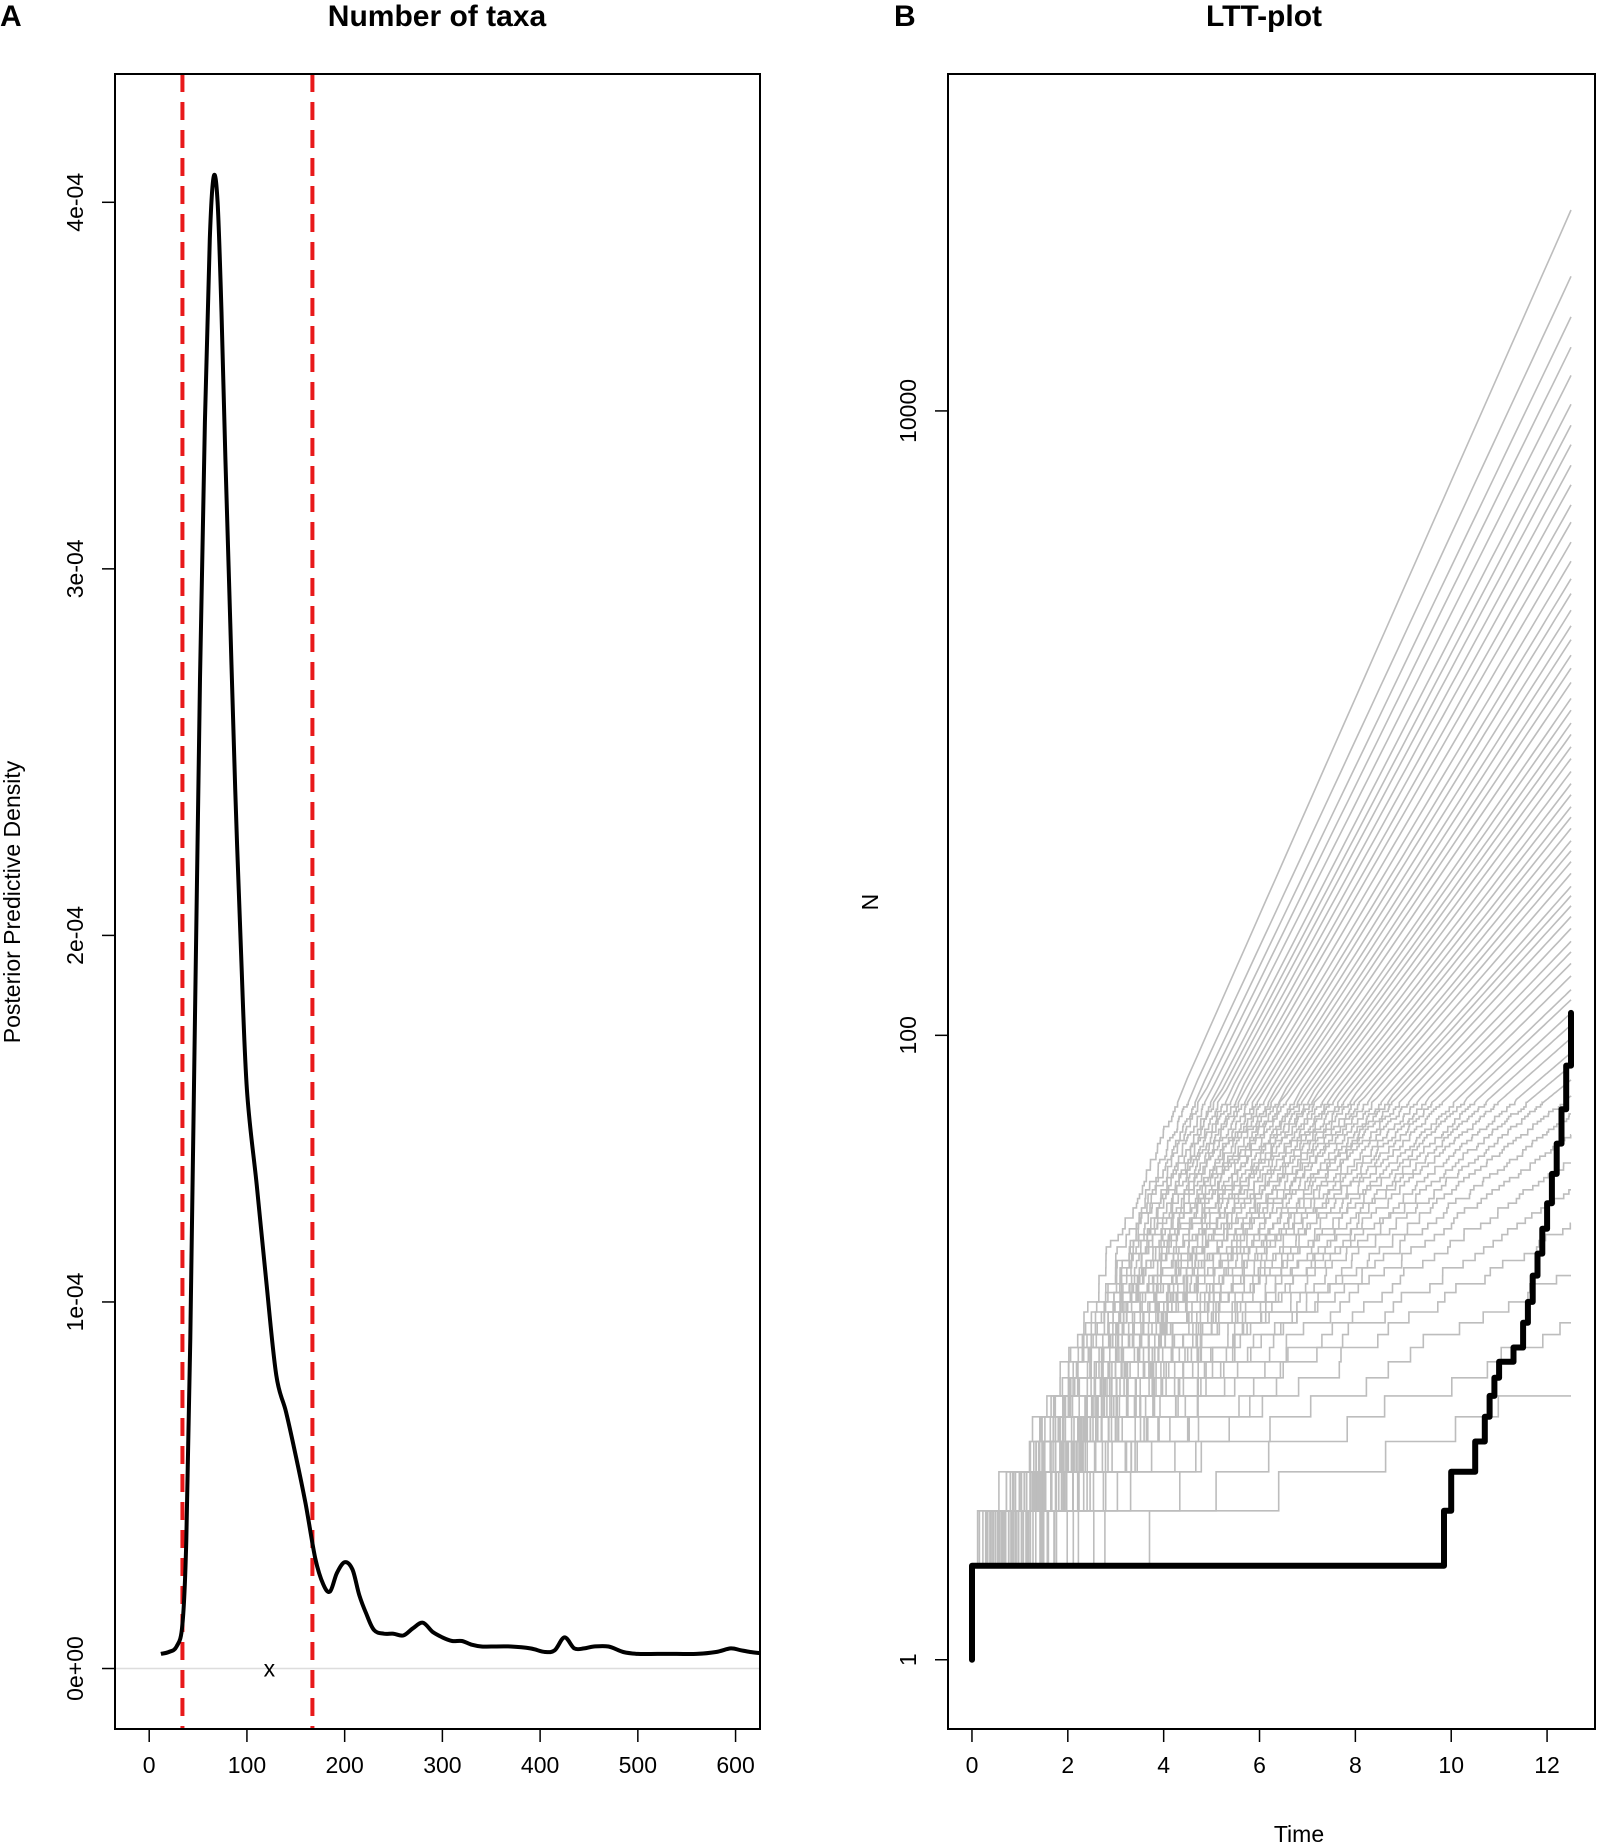 The width and height of the screenshot is (1600, 1847). What do you see at coordinates (1163, 1765) in the screenshot?
I see `x-tick-label: 4` at bounding box center [1163, 1765].